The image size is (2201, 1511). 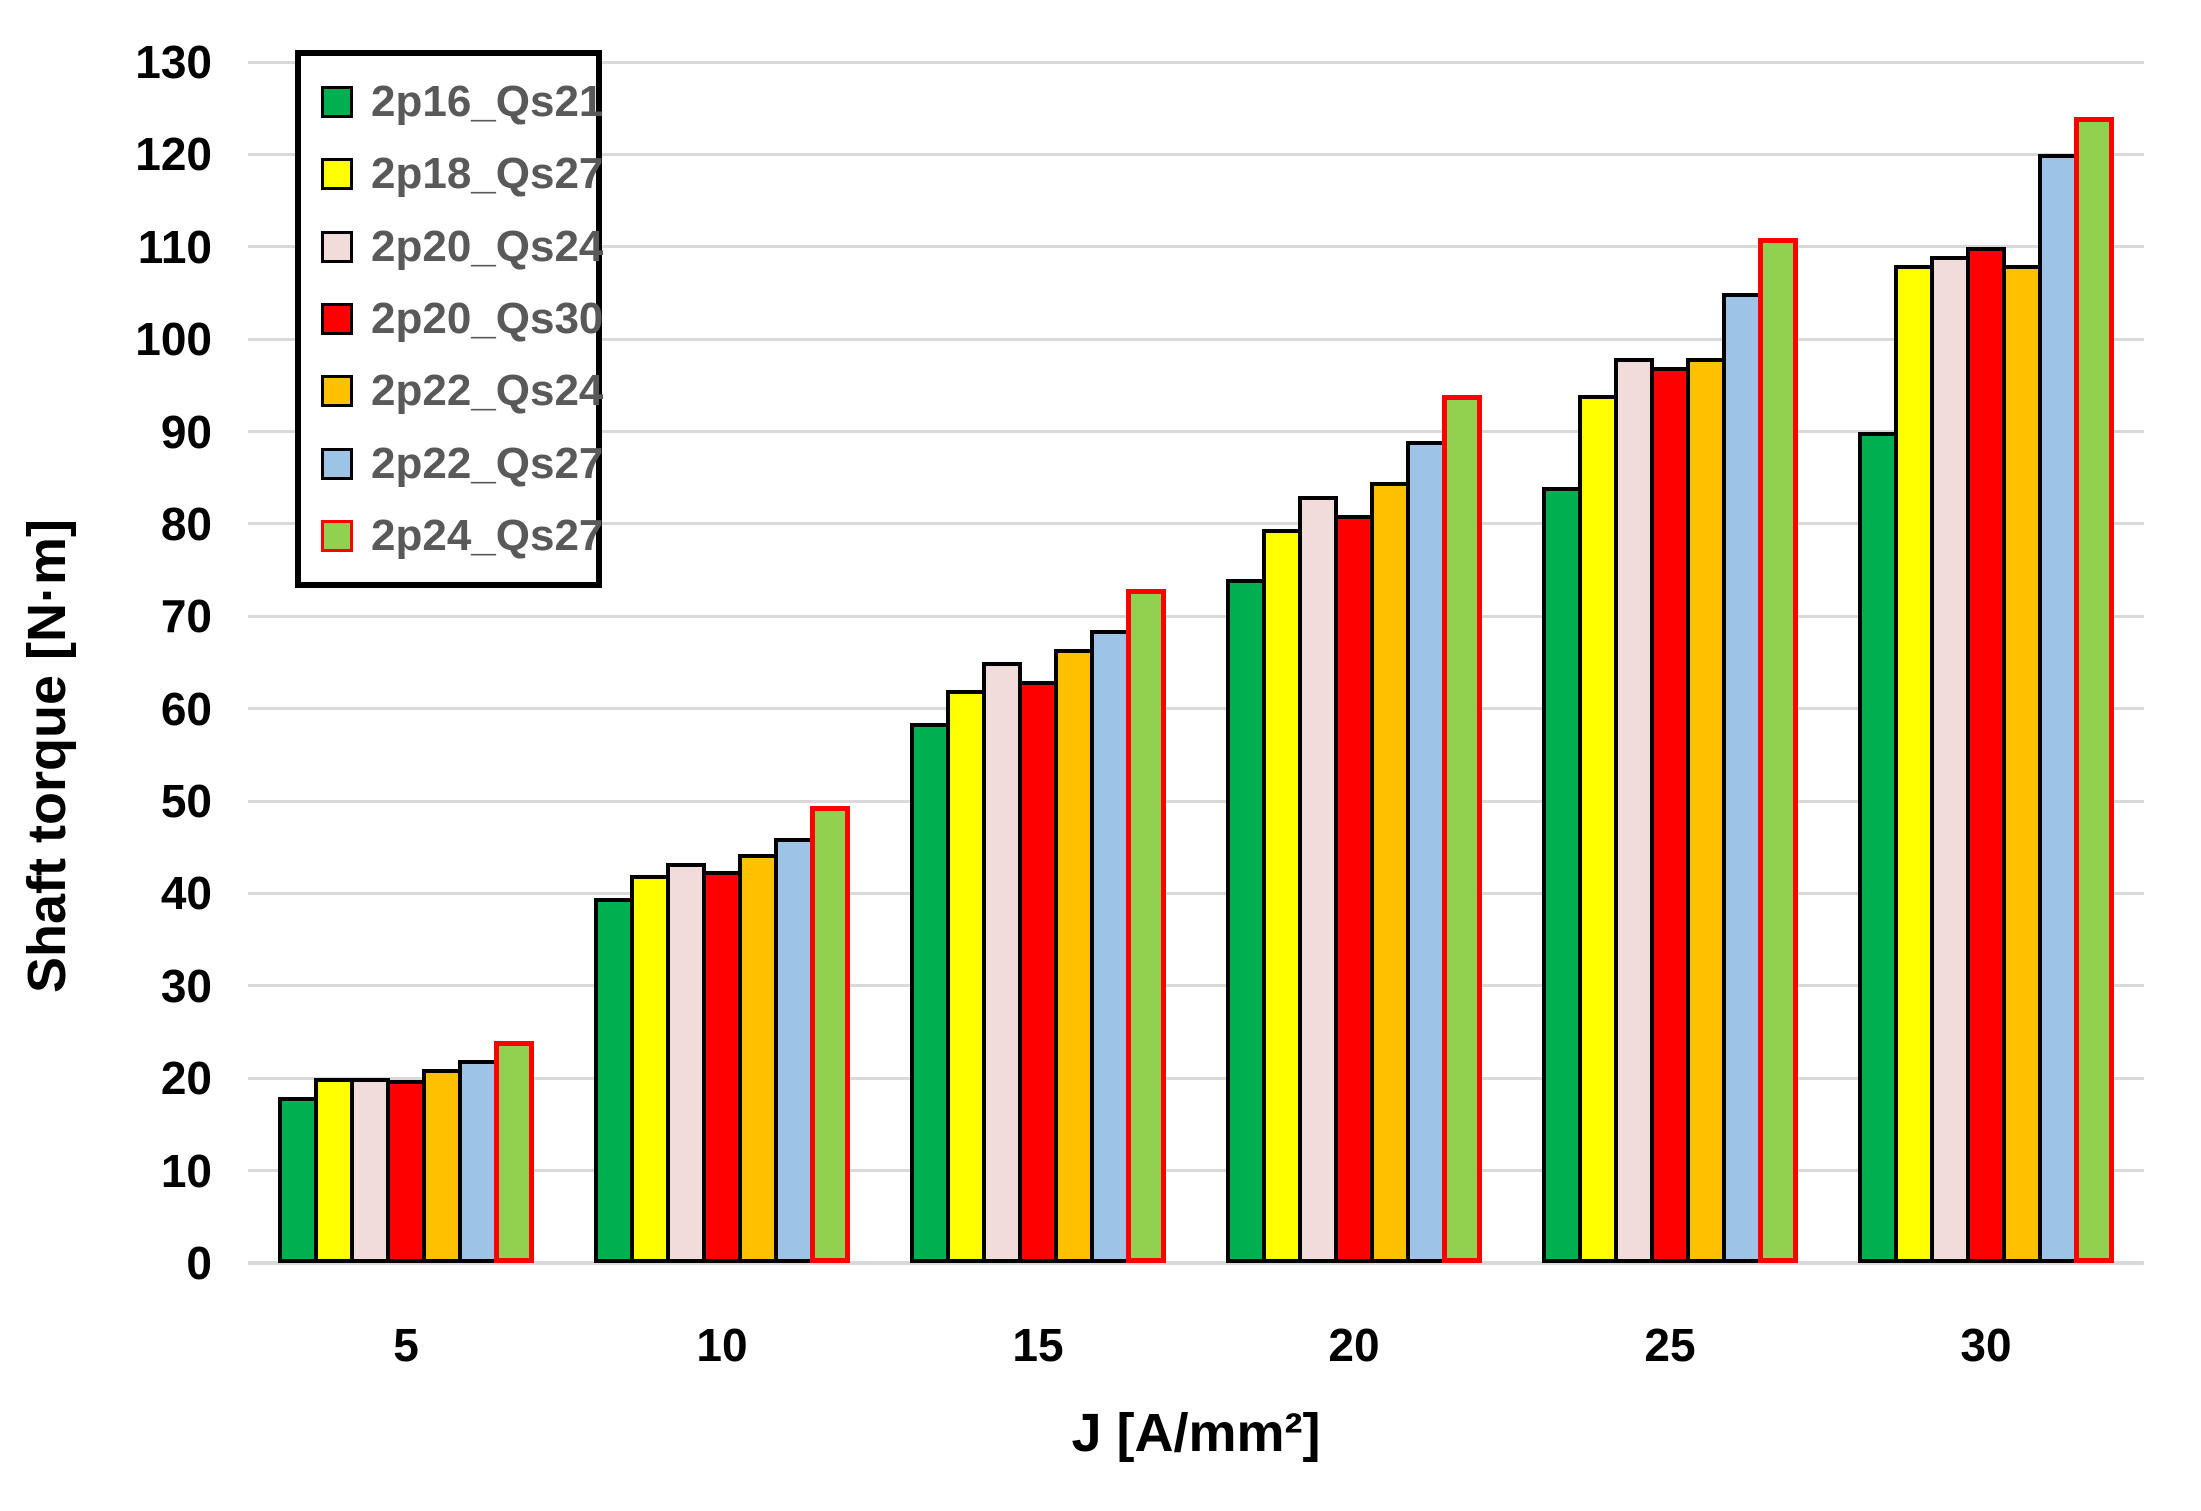 What do you see at coordinates (1914, 764) in the screenshot?
I see `bar-2p18_Qs27-J30` at bounding box center [1914, 764].